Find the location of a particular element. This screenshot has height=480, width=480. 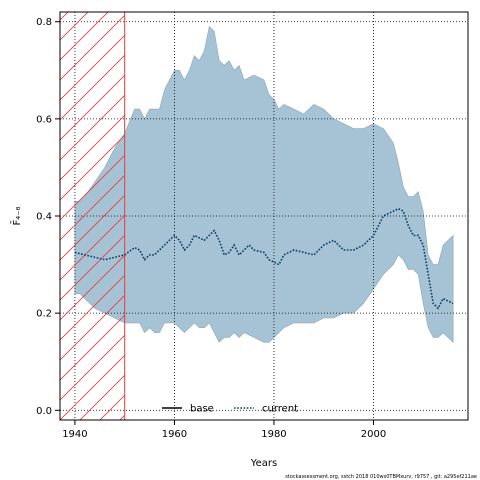

x-tick-label: 1960 is located at coordinates (174, 434).